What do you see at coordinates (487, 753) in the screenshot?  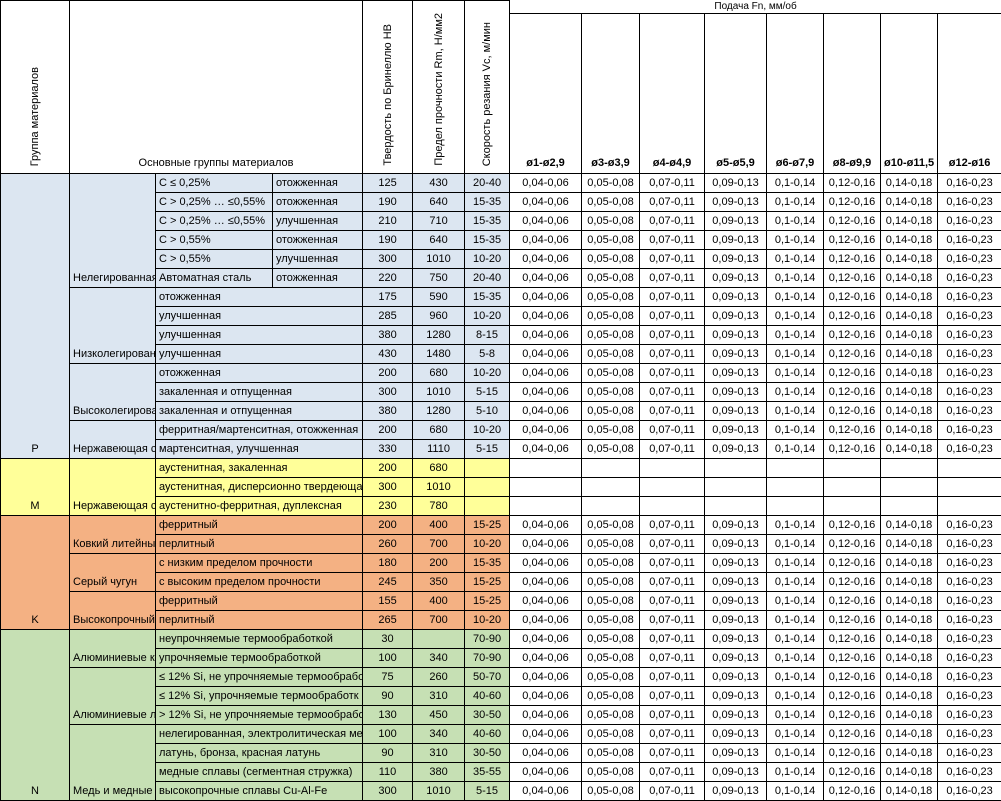 I see `speed-value: 30-50` at bounding box center [487, 753].